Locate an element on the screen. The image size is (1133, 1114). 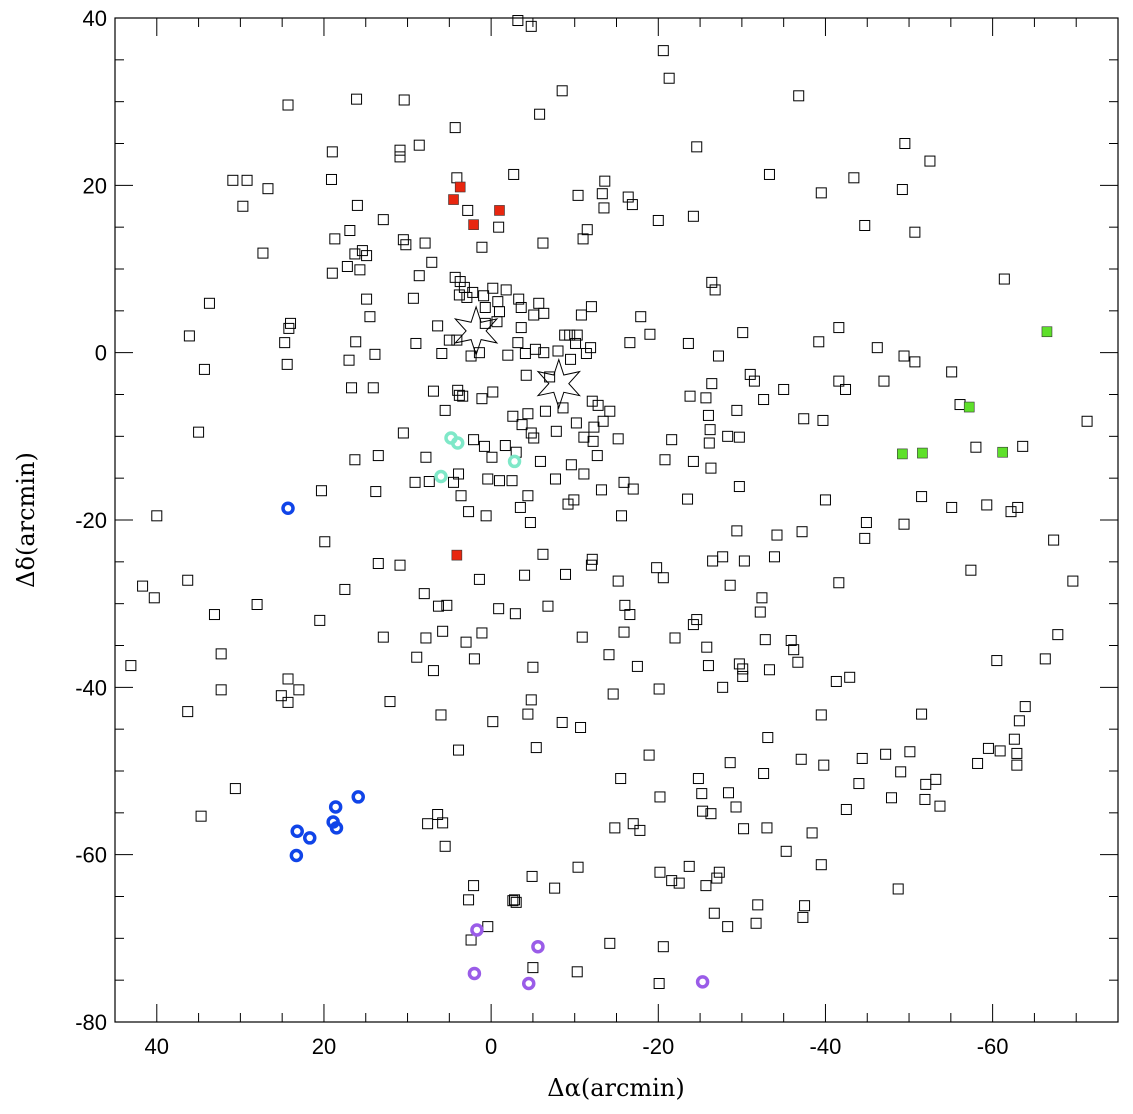
y-tick-label: -60 is located at coordinates (91, 855).